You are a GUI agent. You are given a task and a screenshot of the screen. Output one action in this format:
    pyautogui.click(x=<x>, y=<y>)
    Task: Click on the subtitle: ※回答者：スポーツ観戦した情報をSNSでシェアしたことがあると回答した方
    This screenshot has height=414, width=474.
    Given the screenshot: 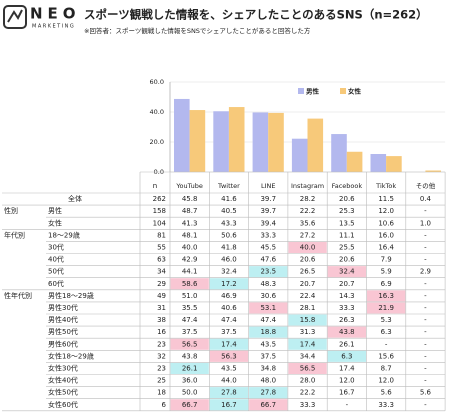 What is the action you would take?
    pyautogui.click(x=197, y=30)
    